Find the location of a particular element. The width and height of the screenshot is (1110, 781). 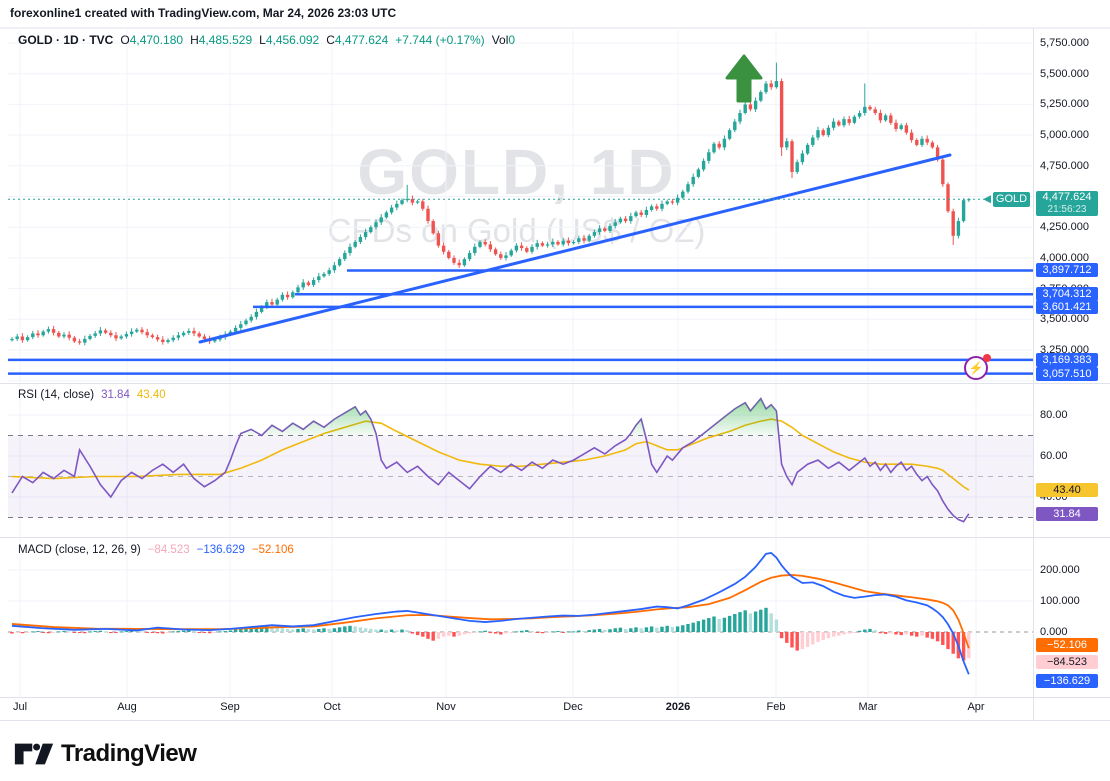

price-tick-label: 5,000.000 is located at coordinates (1064, 135).